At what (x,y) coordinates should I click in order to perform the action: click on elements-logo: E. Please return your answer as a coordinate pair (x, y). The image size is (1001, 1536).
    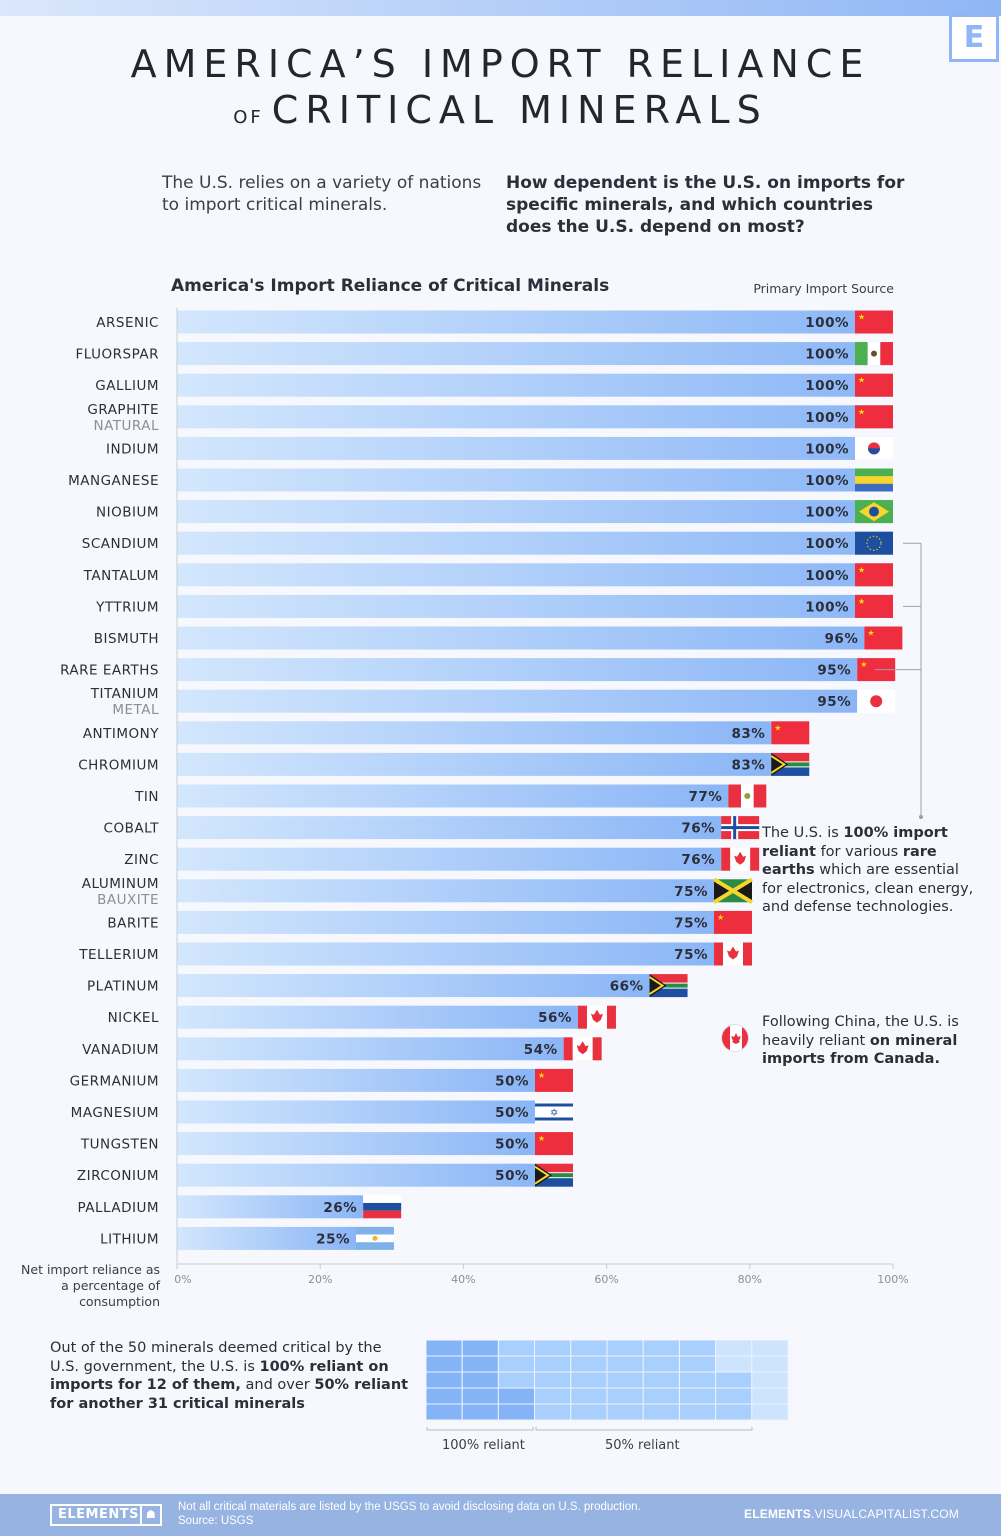
    Looking at the image, I should click on (974, 38).